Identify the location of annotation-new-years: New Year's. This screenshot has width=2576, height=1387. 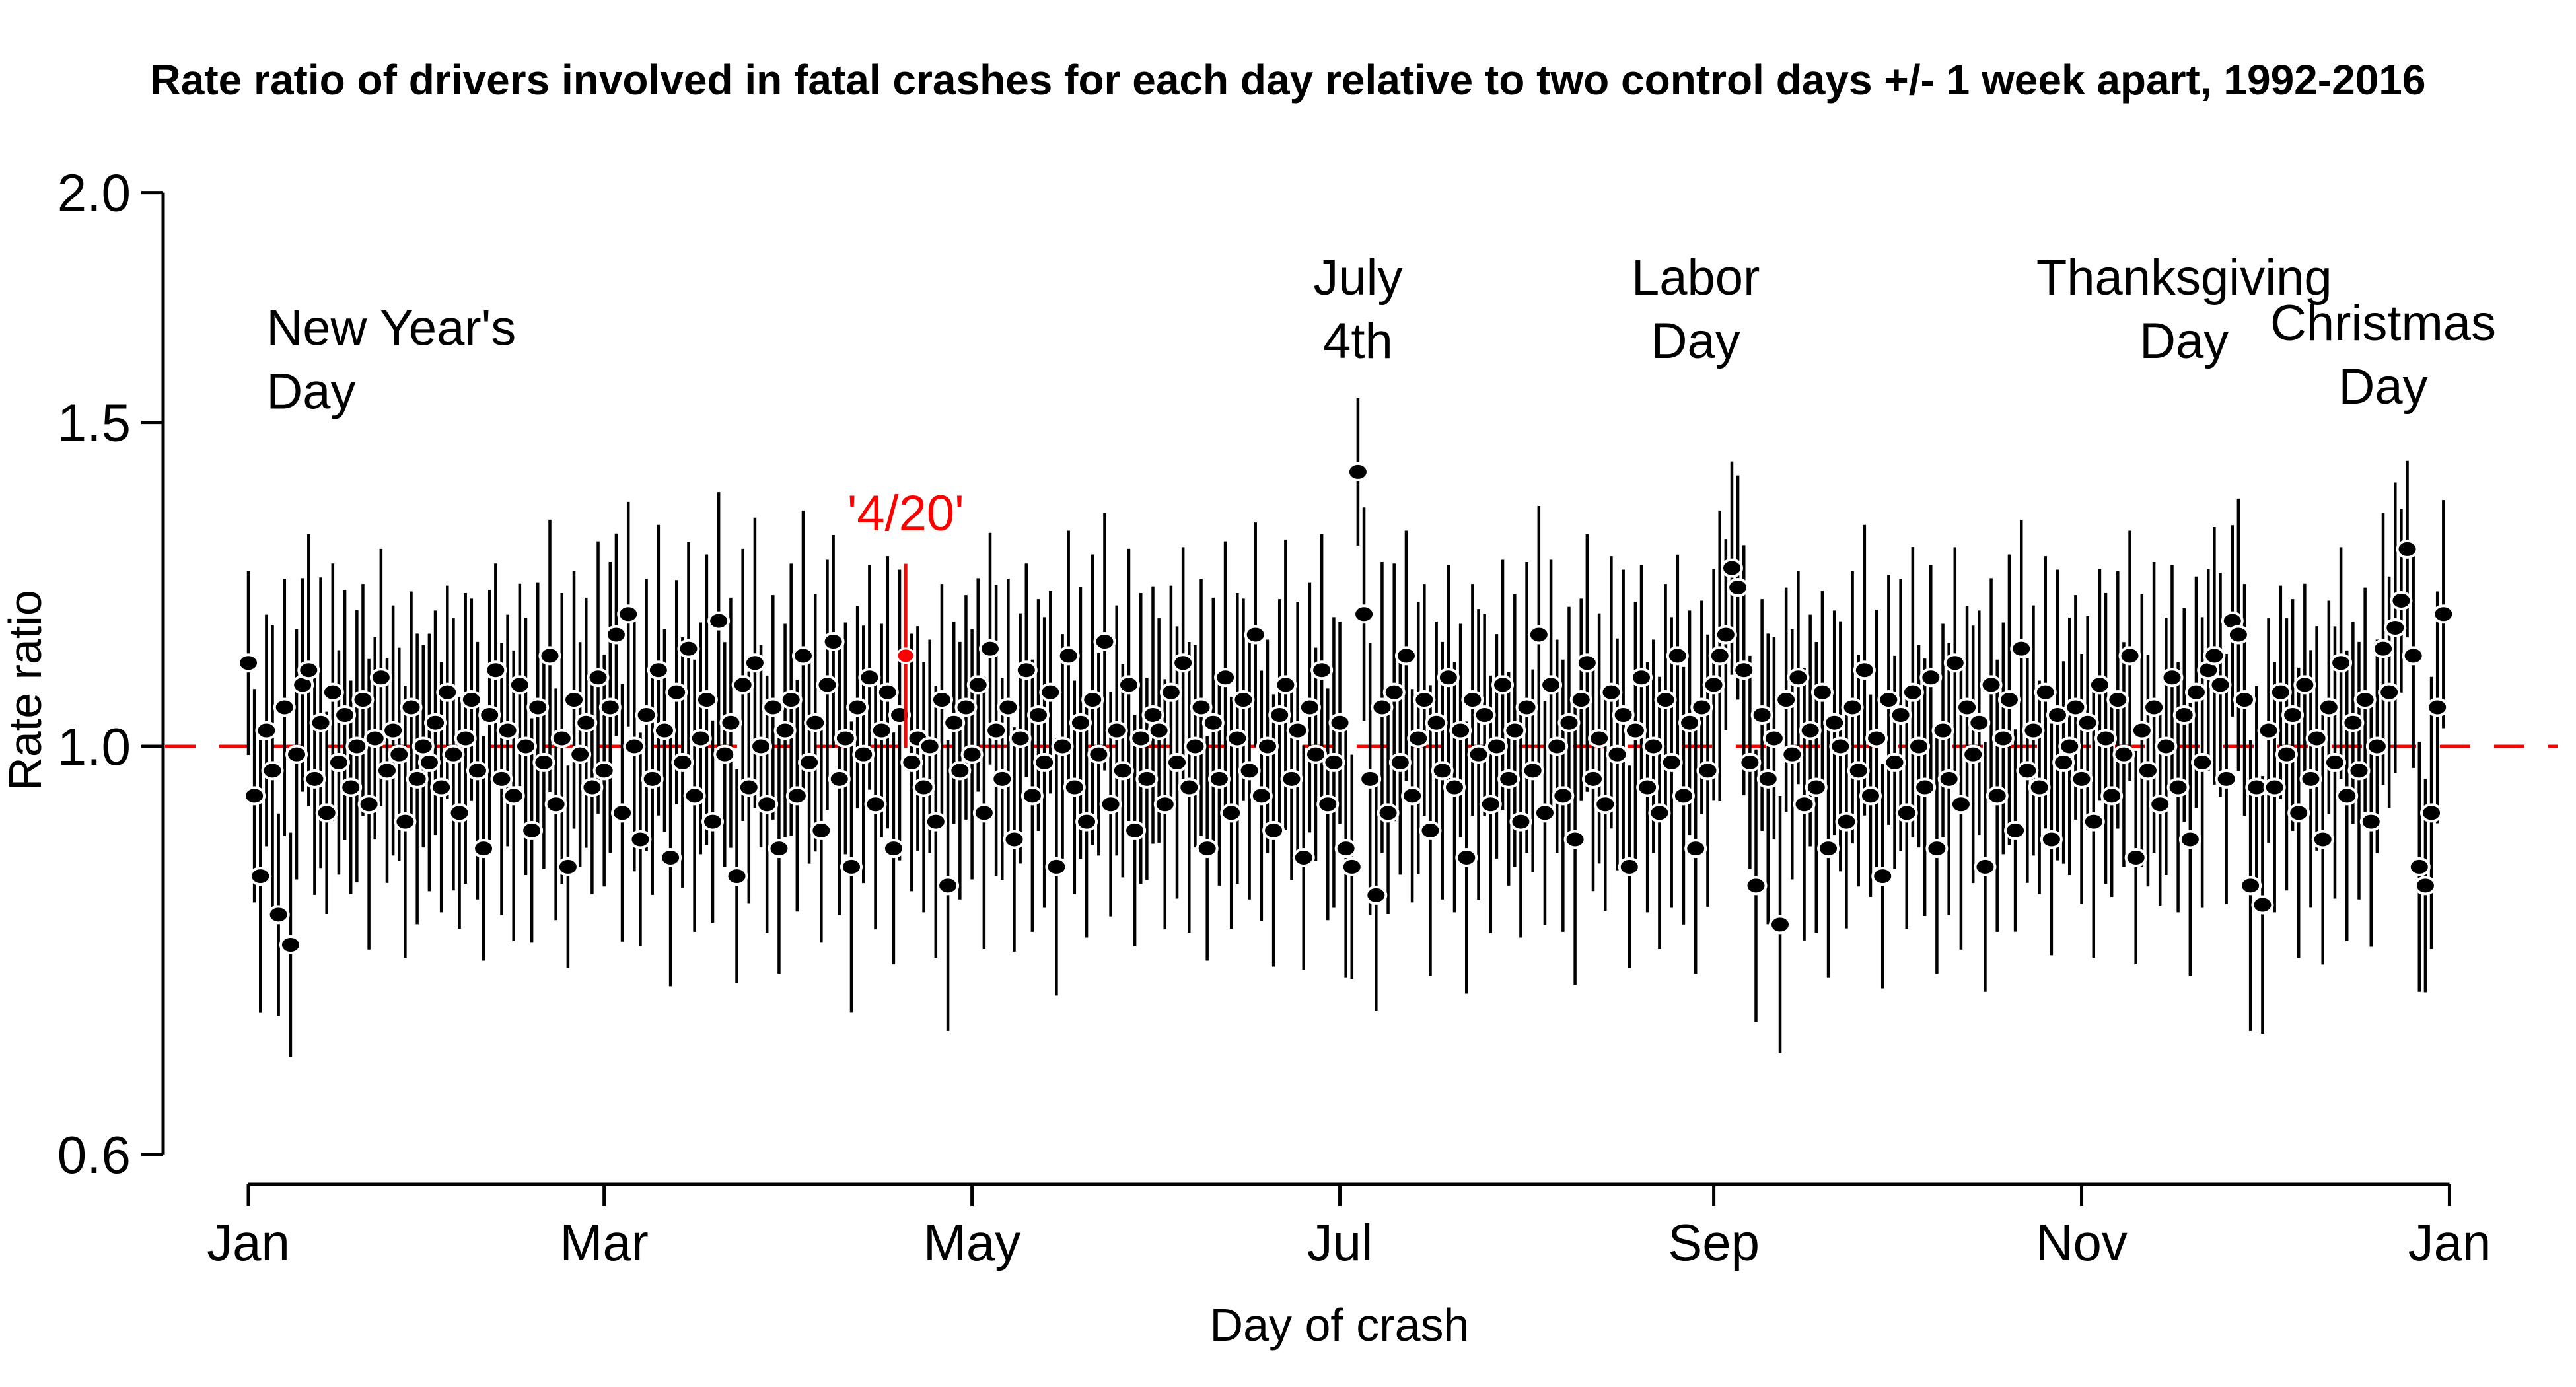
(391, 328).